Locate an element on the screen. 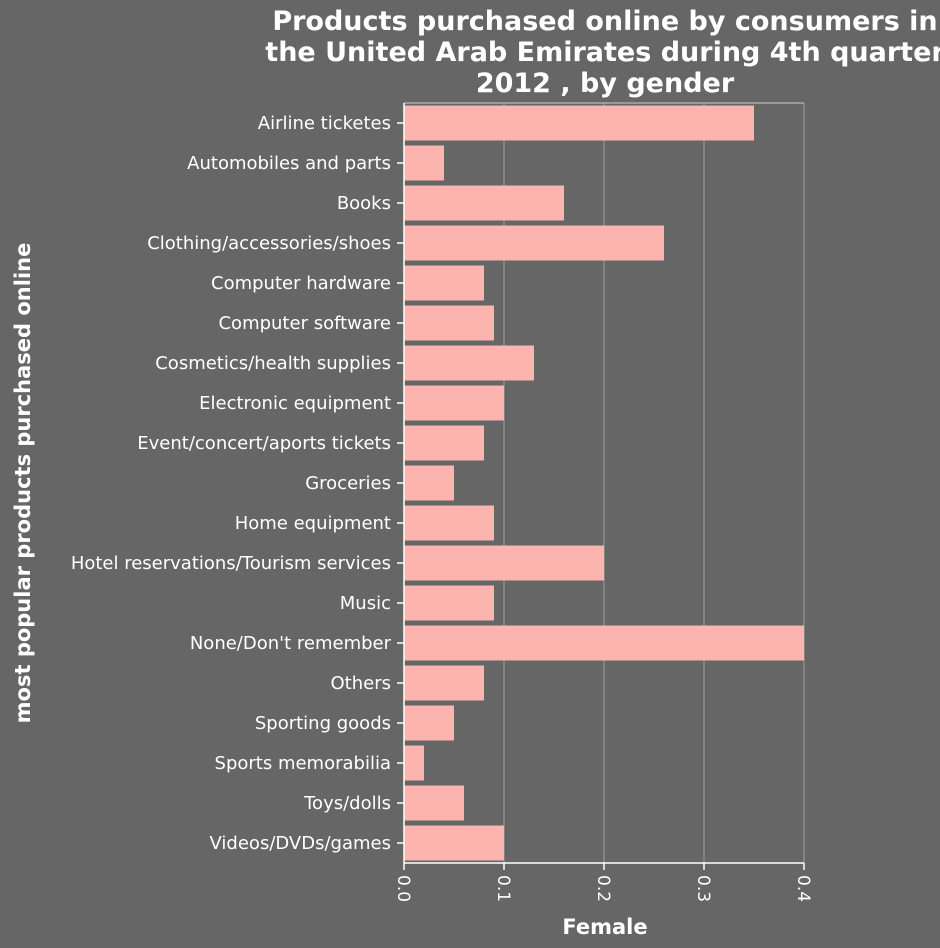  category-label: Groceries is located at coordinates (348, 483).